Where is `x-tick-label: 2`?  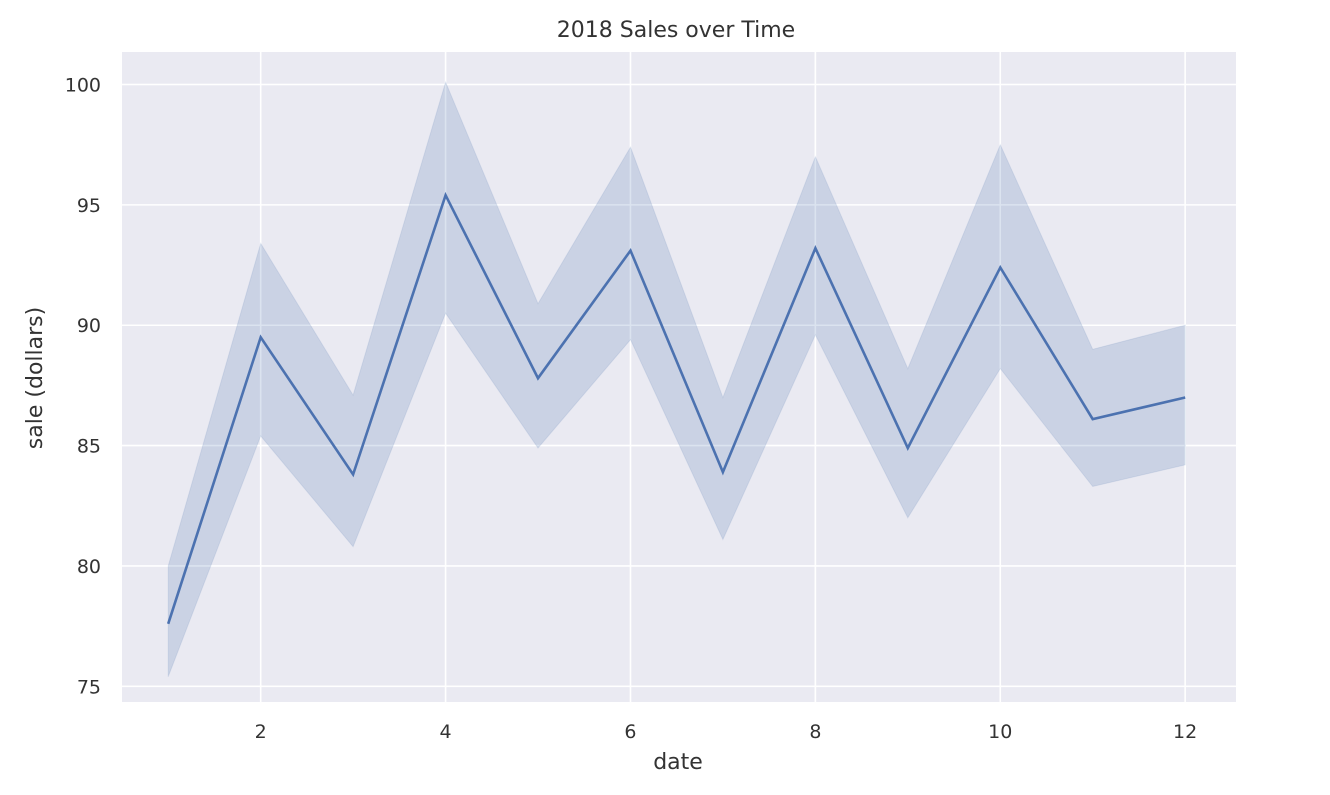
x-tick-label: 2 is located at coordinates (261, 732).